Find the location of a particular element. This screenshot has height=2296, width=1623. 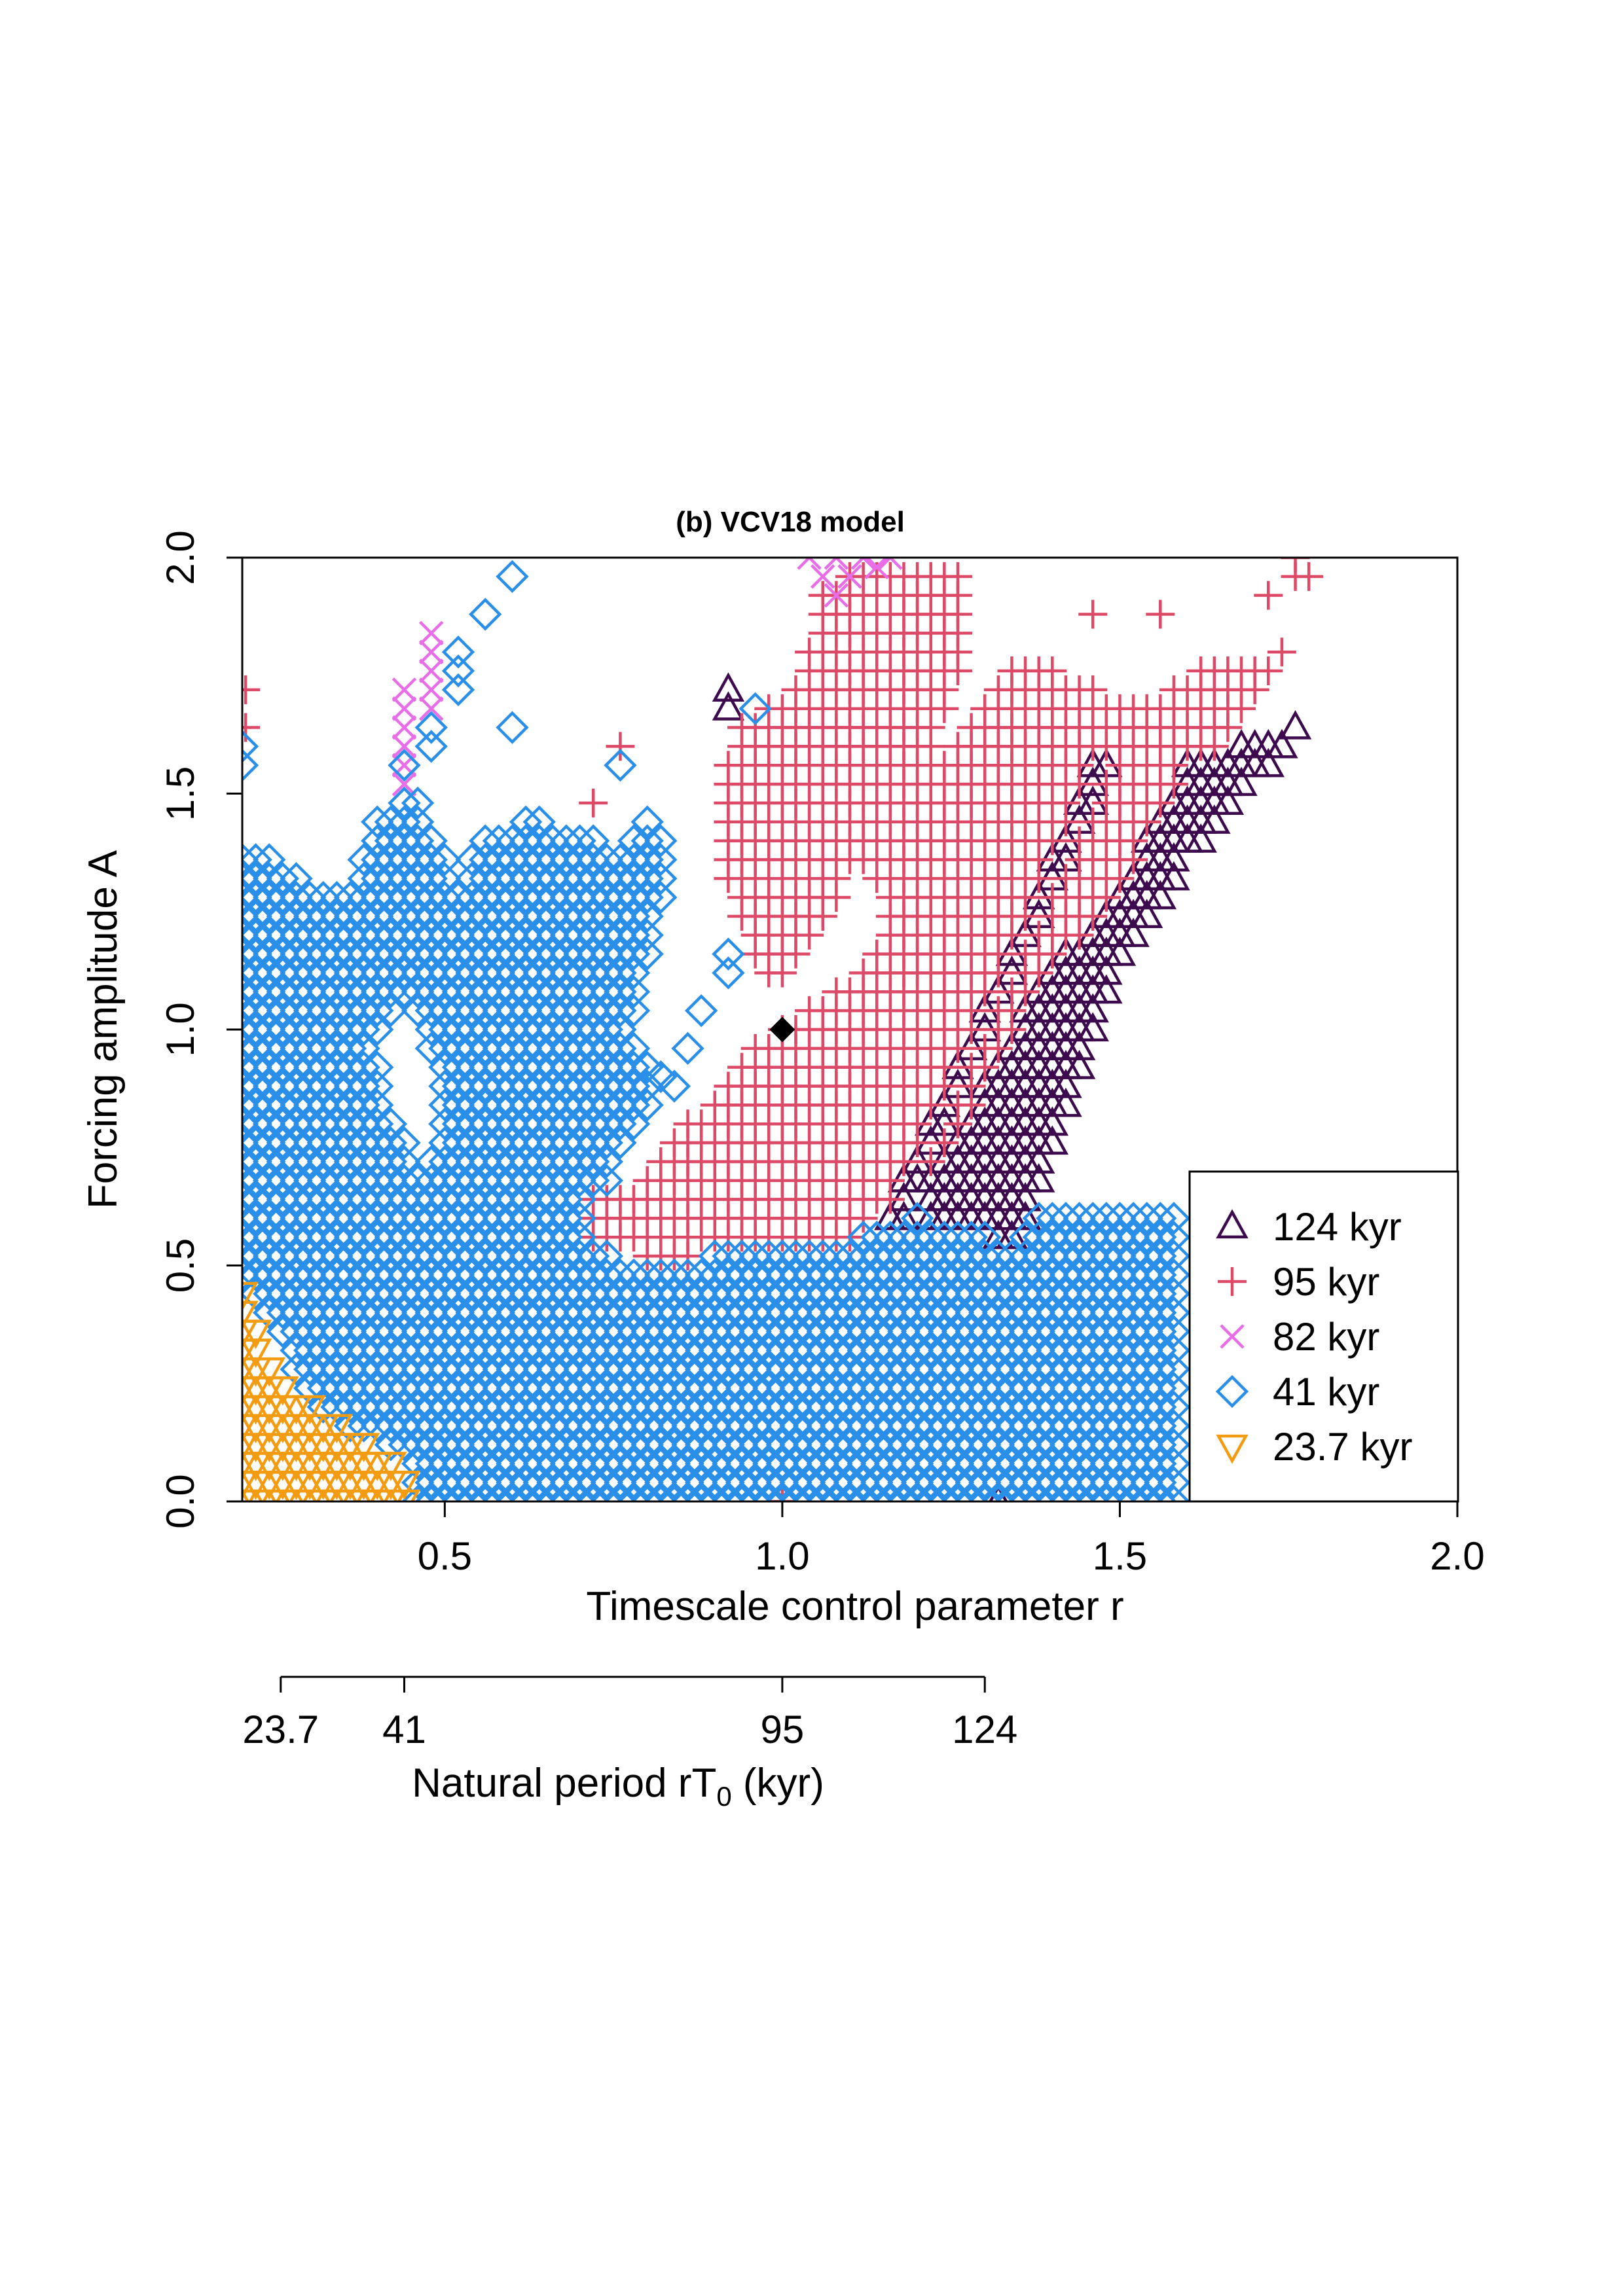

legend-cross-marker is located at coordinates (1232, 1336).